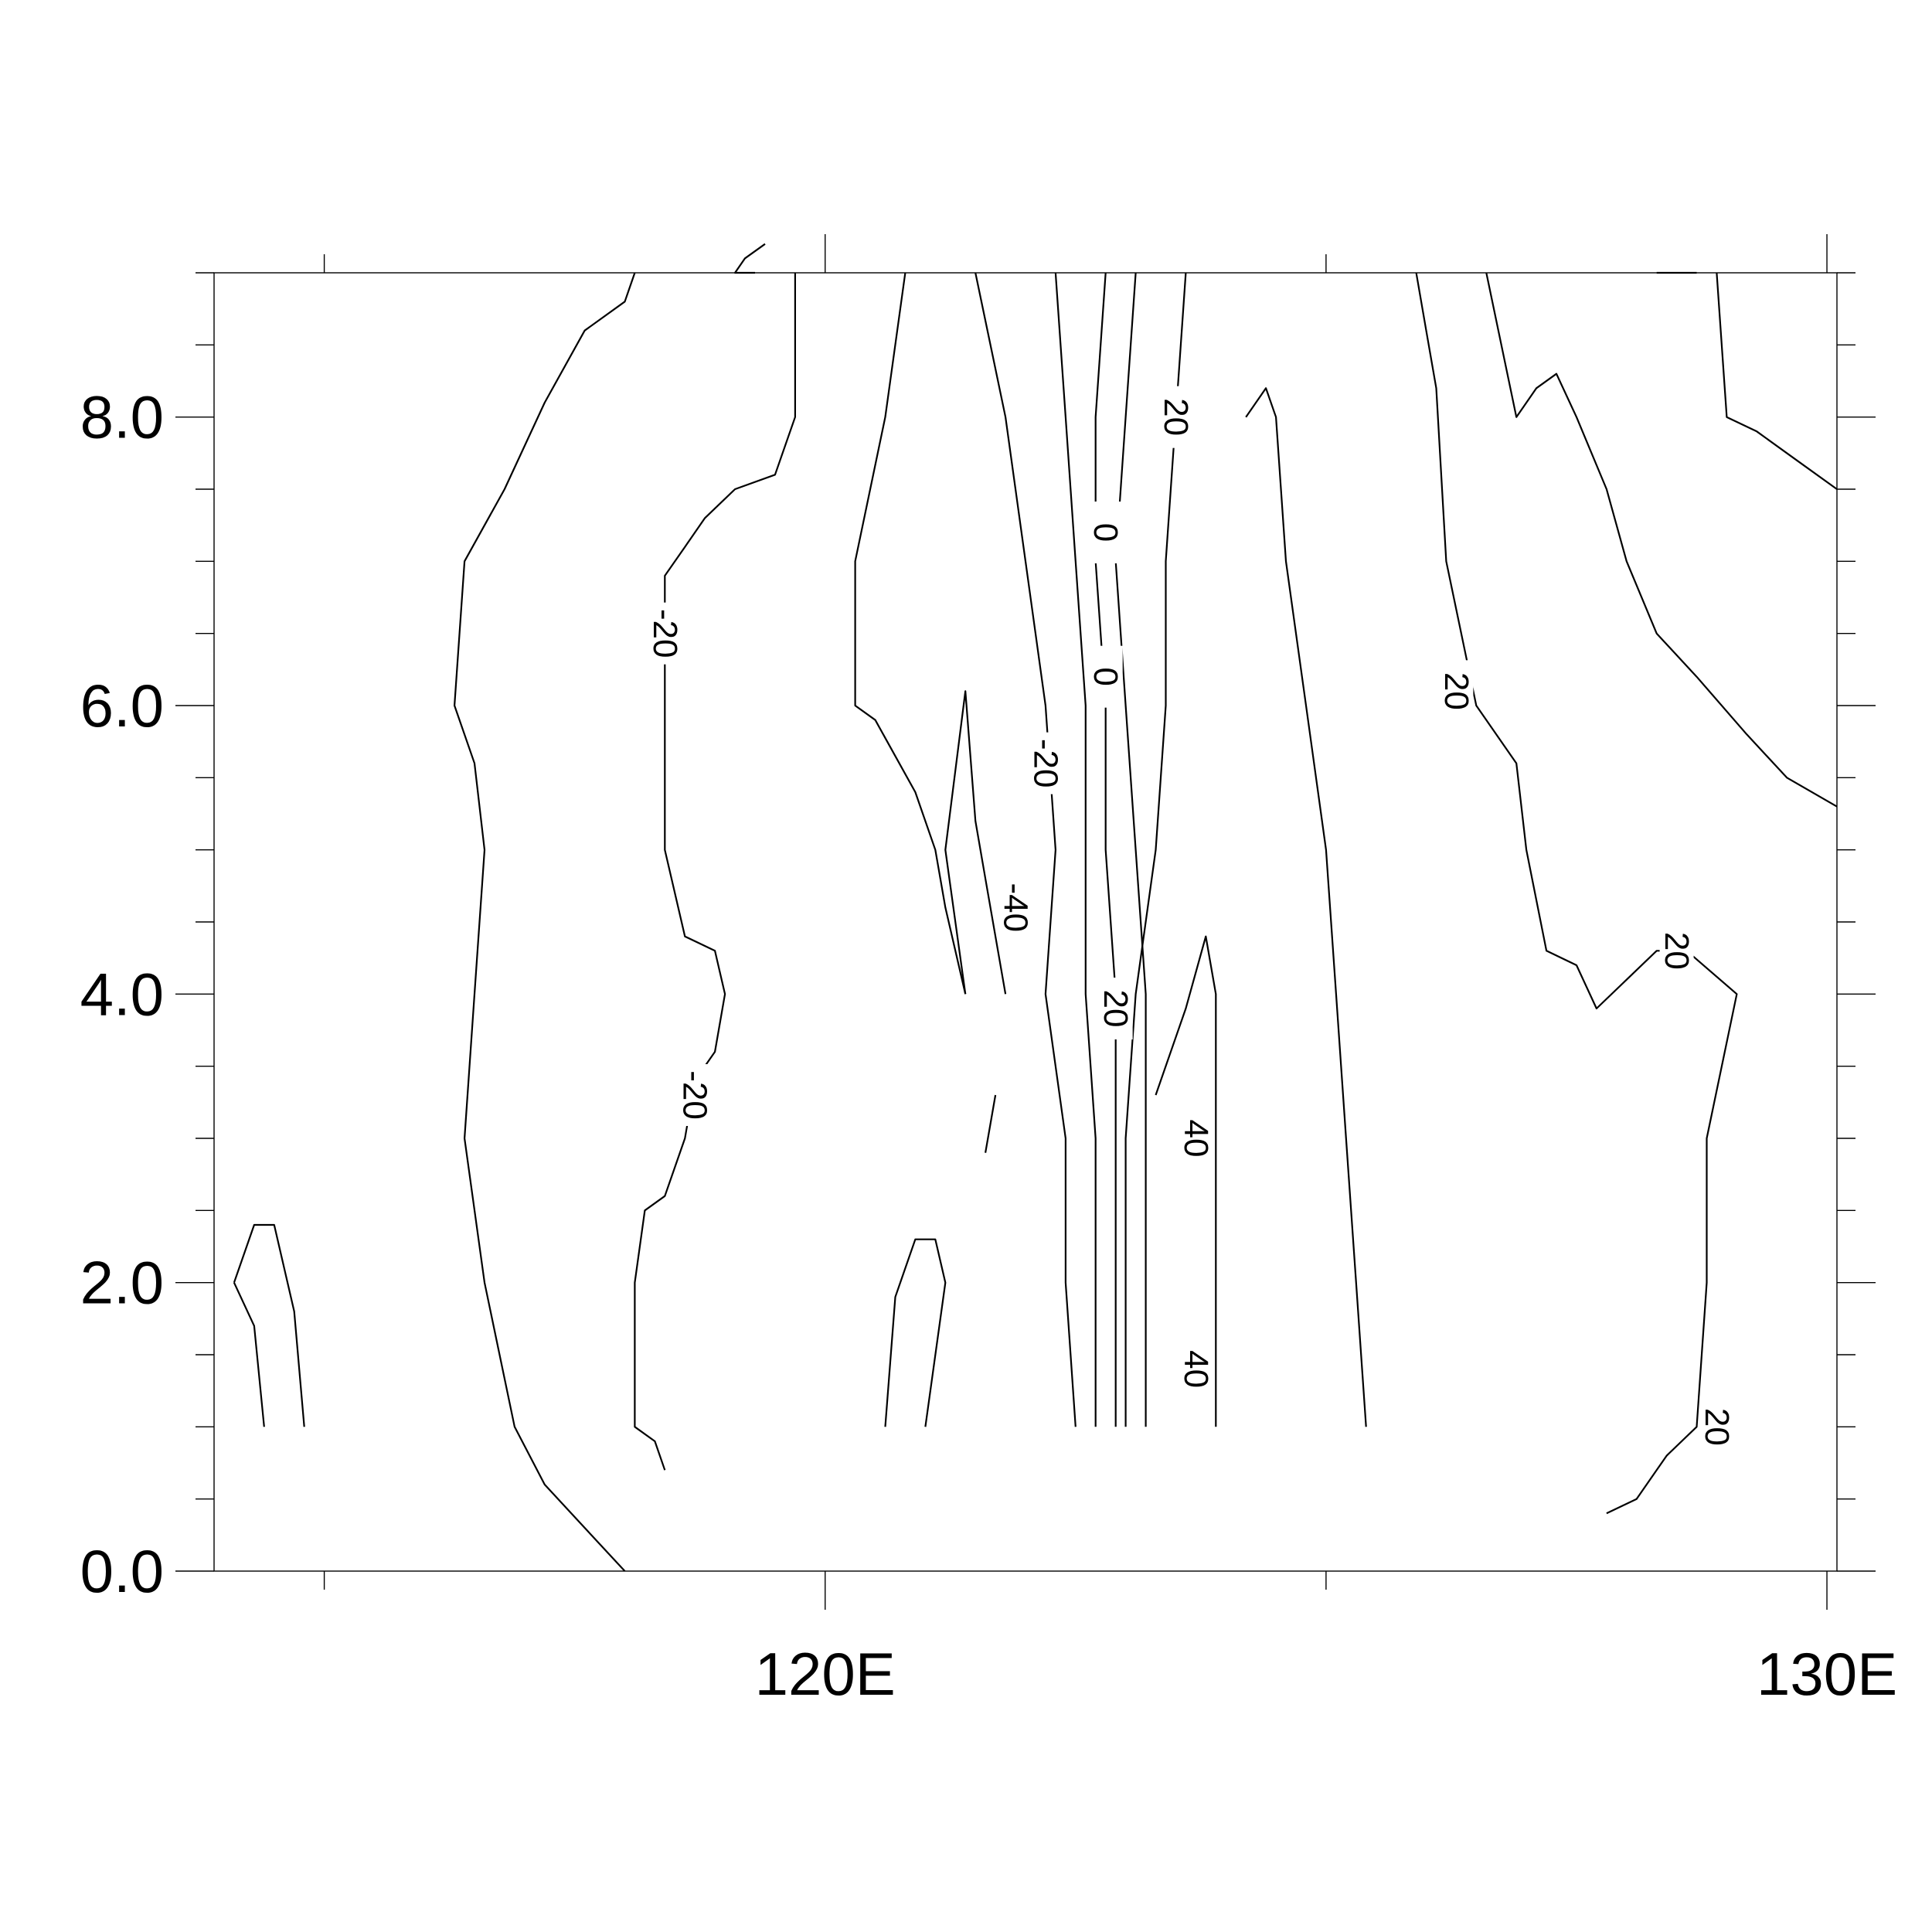 Image resolution: width=1932 pixels, height=1932 pixels. I want to click on contour-label: -40, so click(1016, 908).